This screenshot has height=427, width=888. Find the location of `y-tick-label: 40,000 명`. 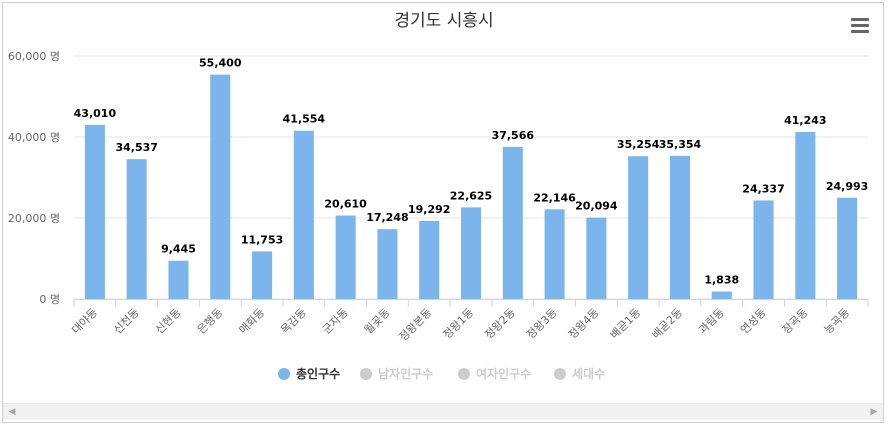

y-tick-label: 40,000 명 is located at coordinates (34, 137).